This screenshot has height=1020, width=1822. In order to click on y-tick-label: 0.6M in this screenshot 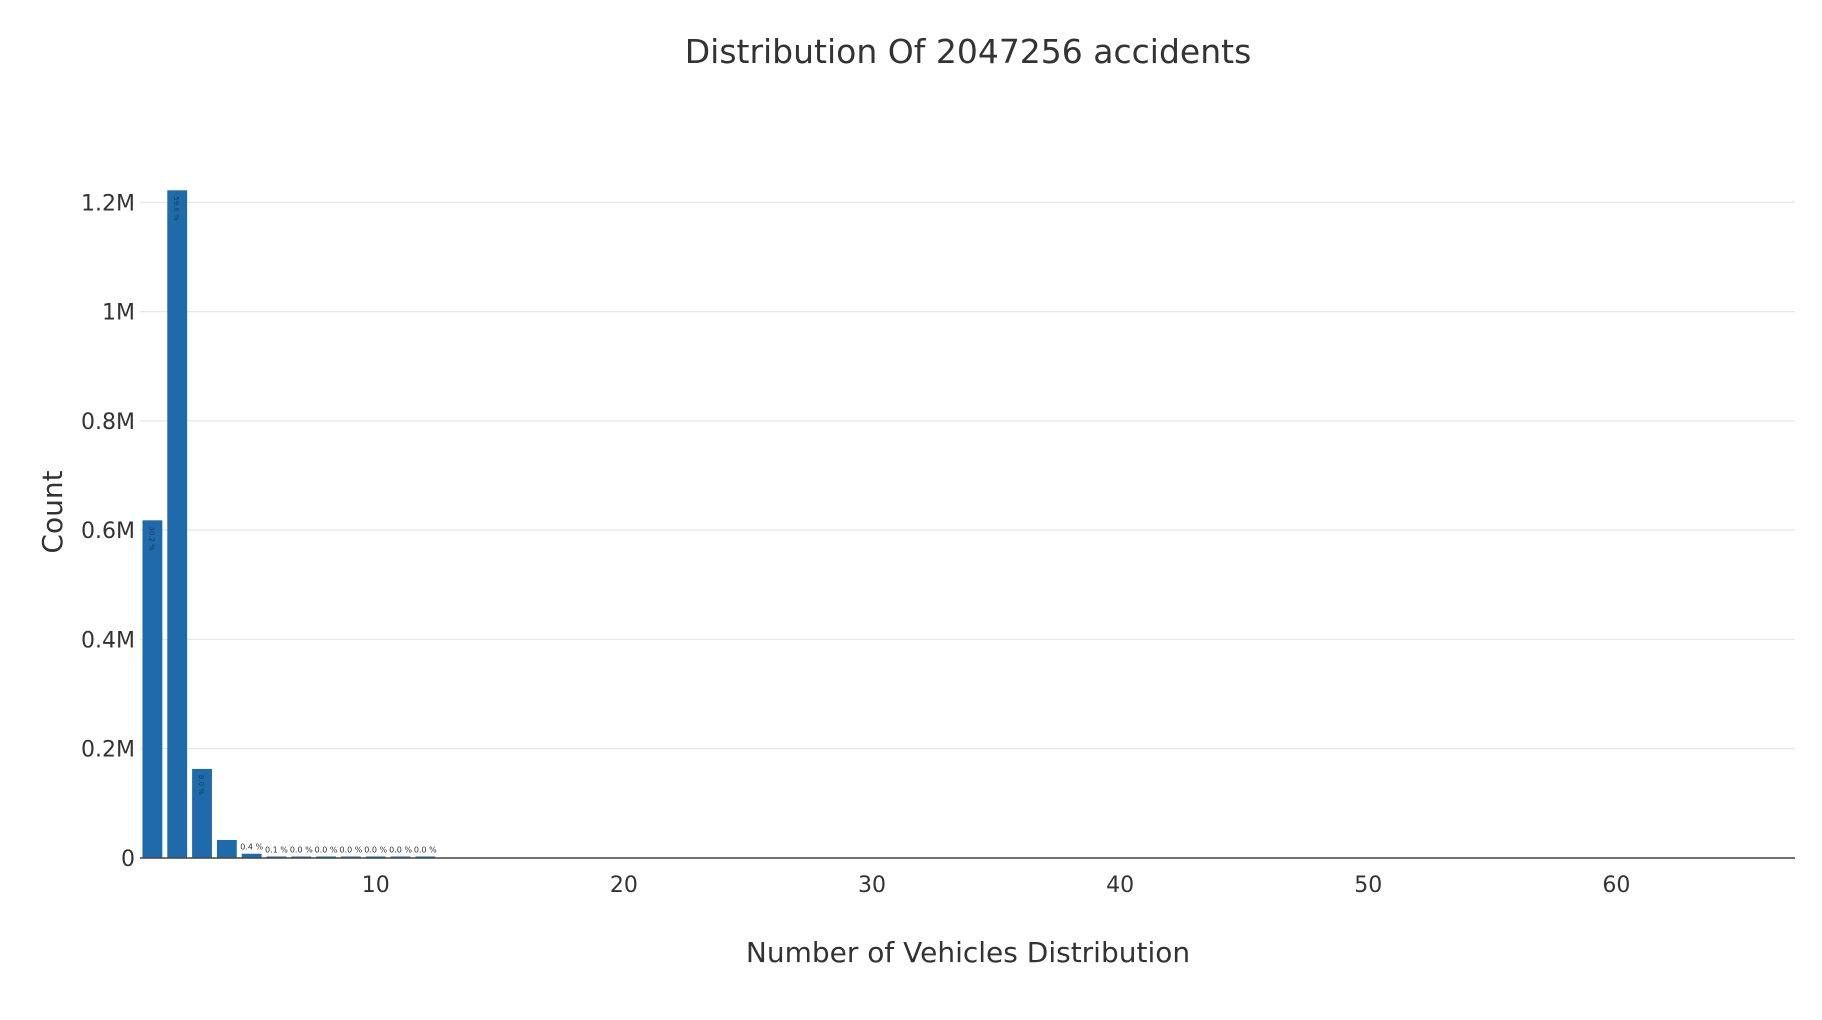, I will do `click(108, 531)`.